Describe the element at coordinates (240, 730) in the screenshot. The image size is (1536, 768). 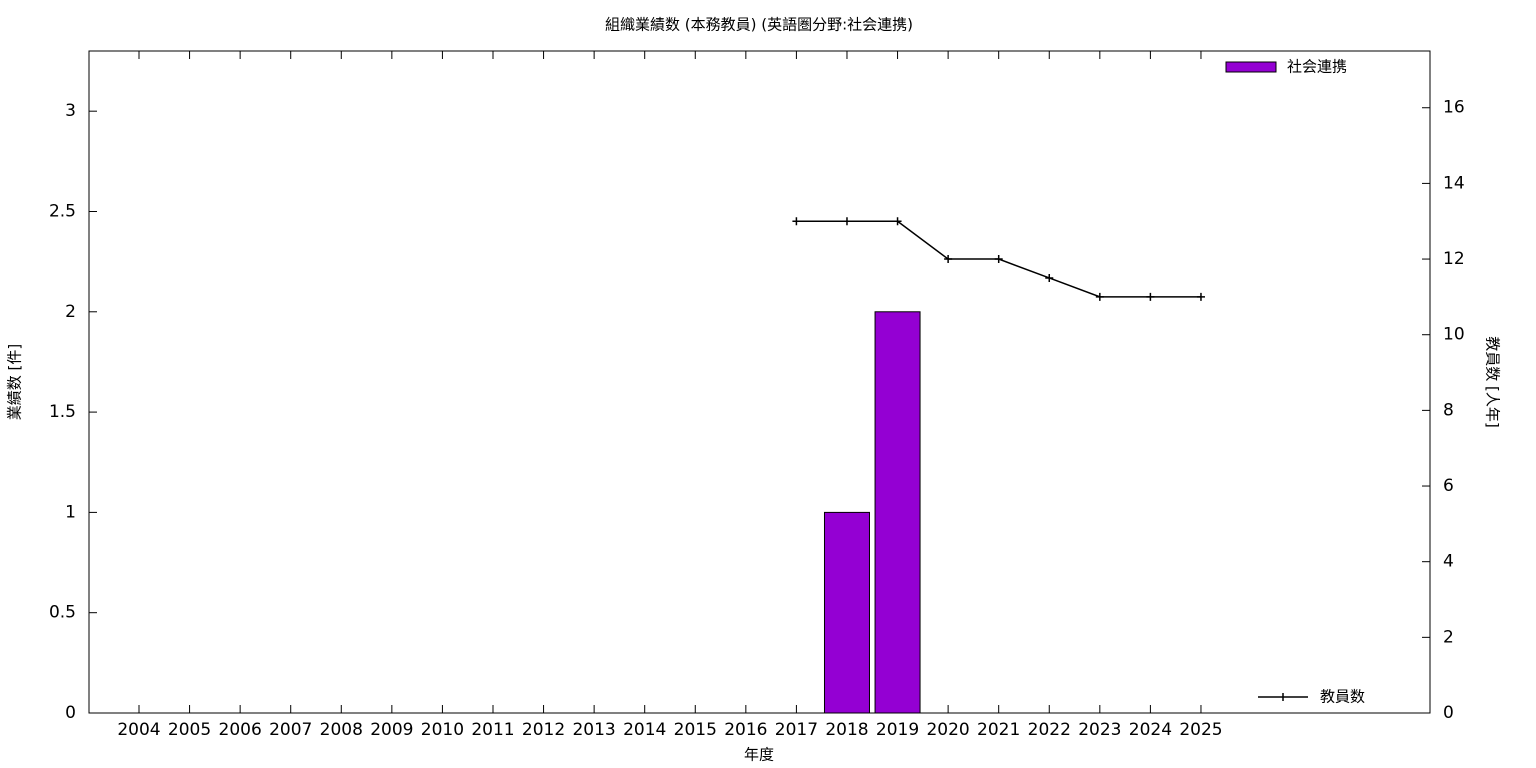
I see `x-tick-label: 2006` at that location.